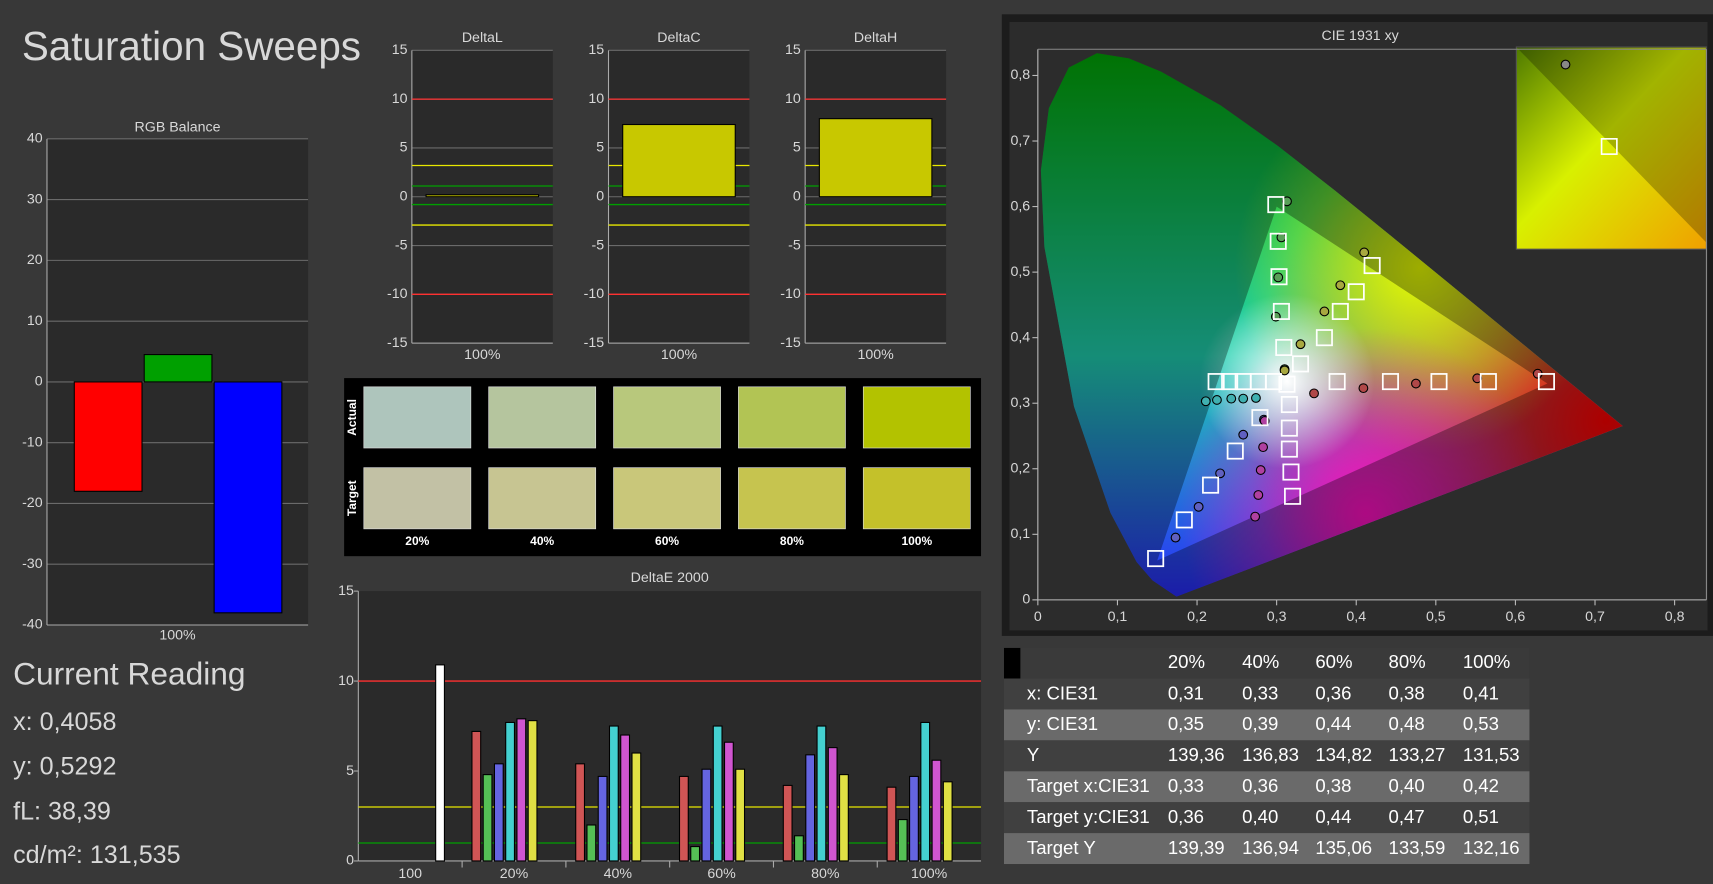 This screenshot has width=1713, height=884. What do you see at coordinates (1333, 723) in the screenshot?
I see `table-cell: 0,44` at bounding box center [1333, 723].